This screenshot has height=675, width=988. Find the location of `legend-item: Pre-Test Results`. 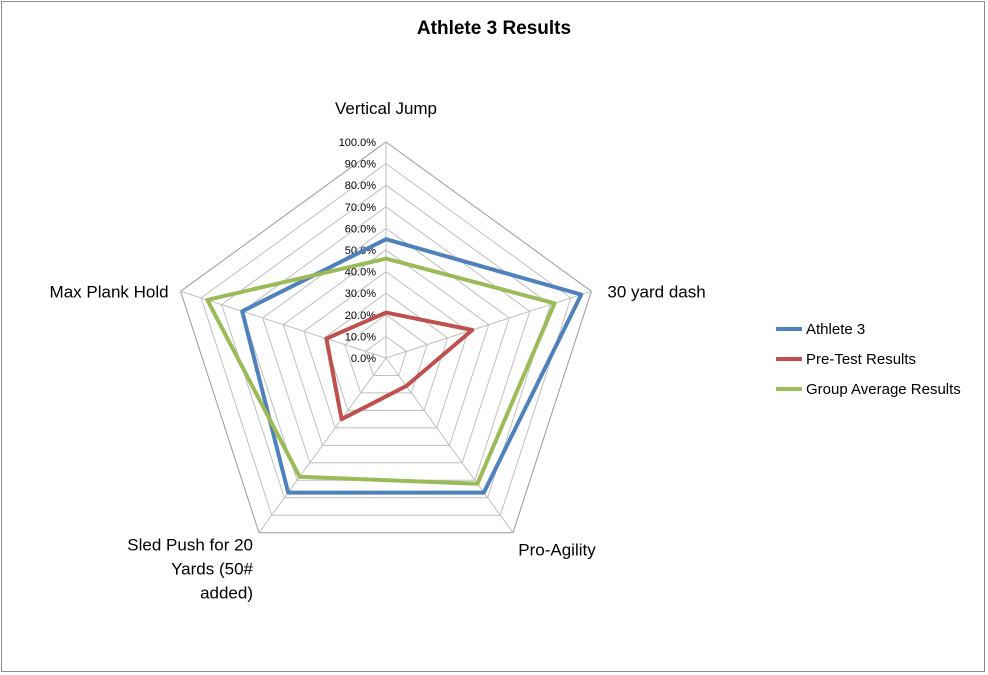

legend-item: Pre-Test Results is located at coordinates (868, 359).